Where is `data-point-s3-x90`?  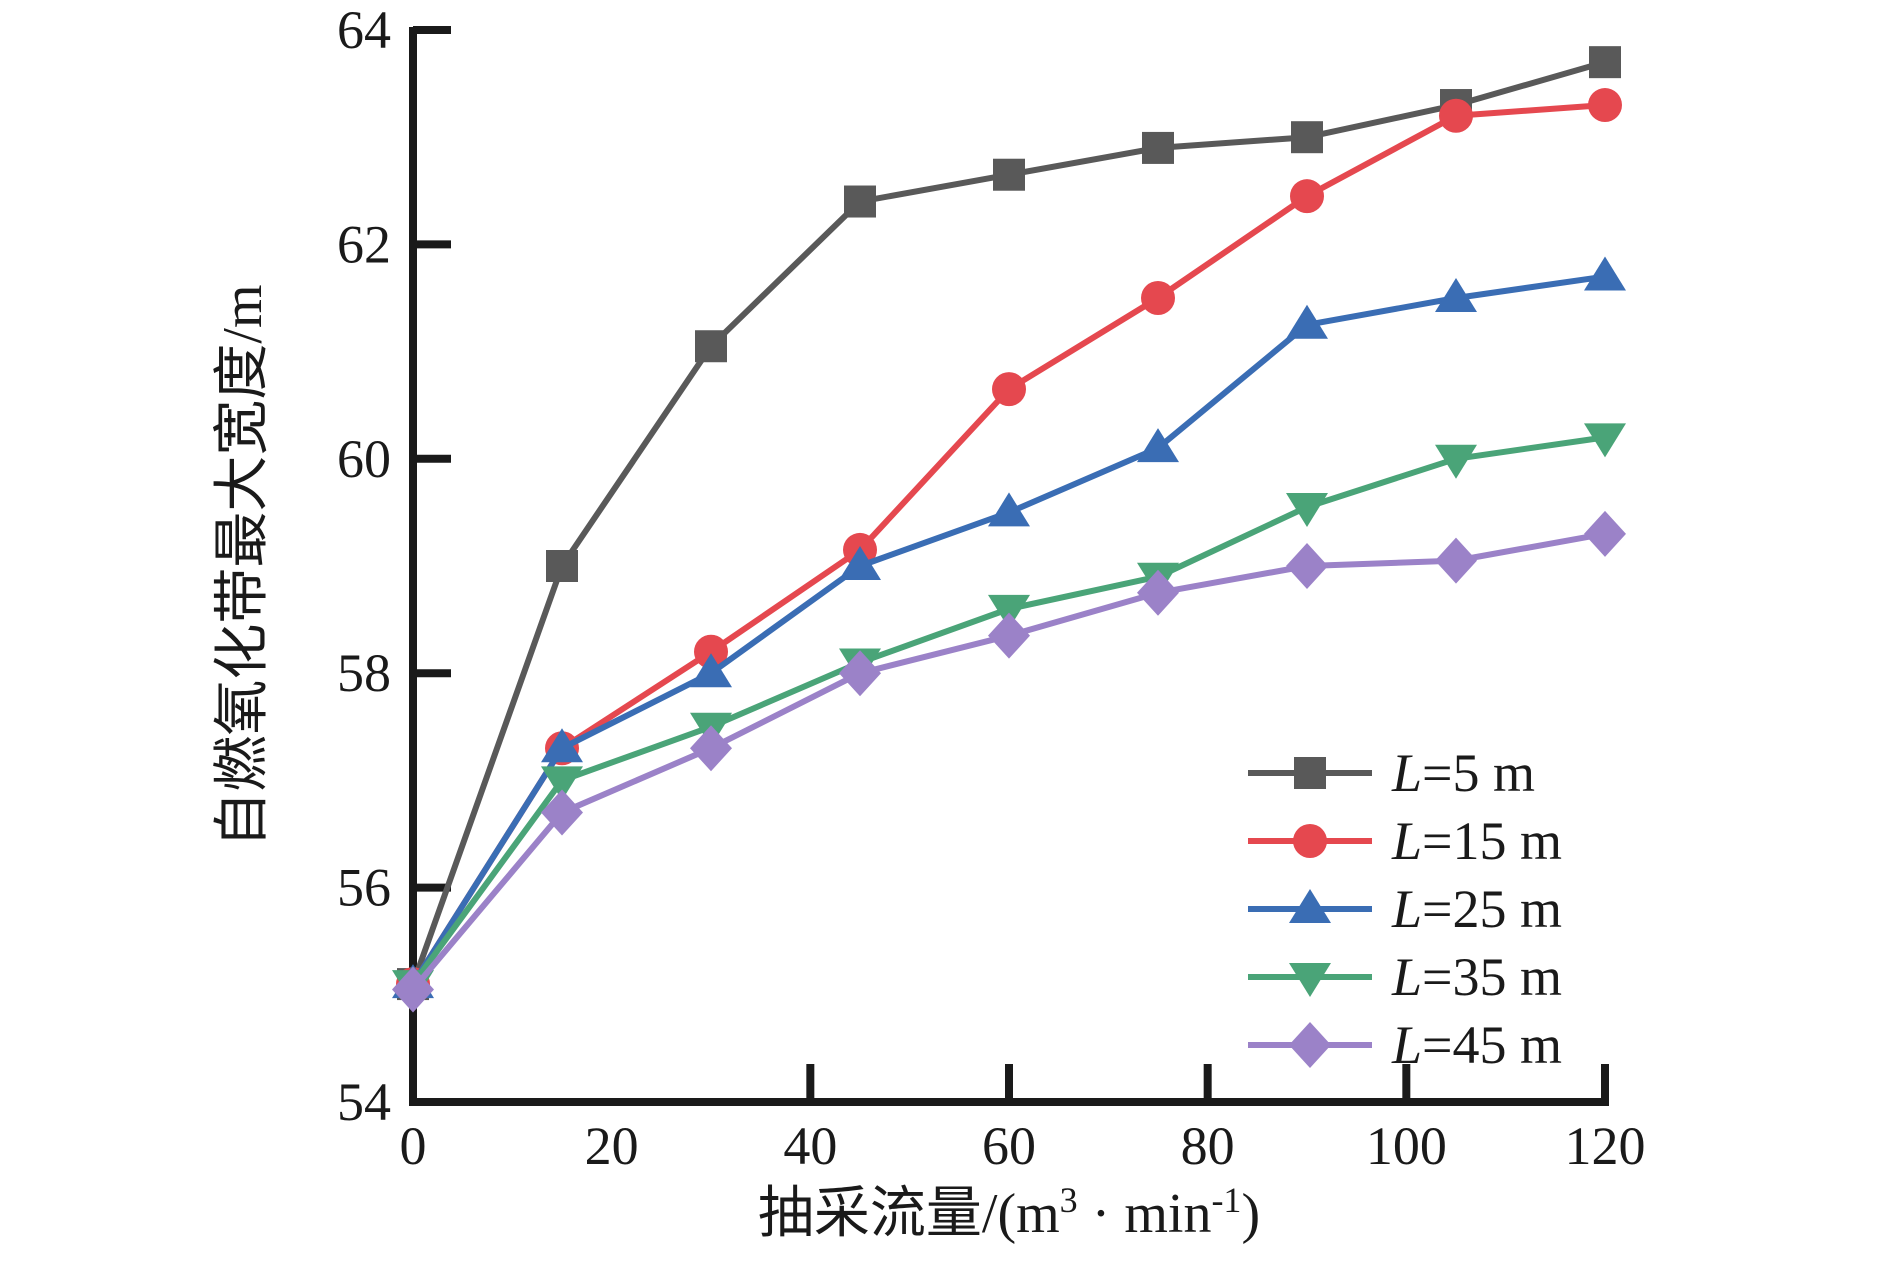
data-point-s3-x90 is located at coordinates (1307, 510).